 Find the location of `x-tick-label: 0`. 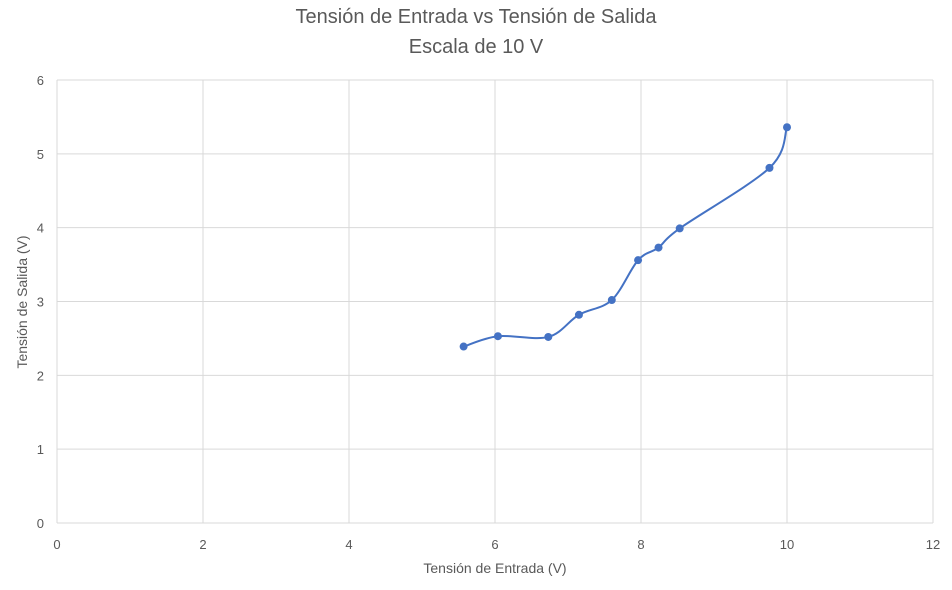

x-tick-label: 0 is located at coordinates (56, 544).